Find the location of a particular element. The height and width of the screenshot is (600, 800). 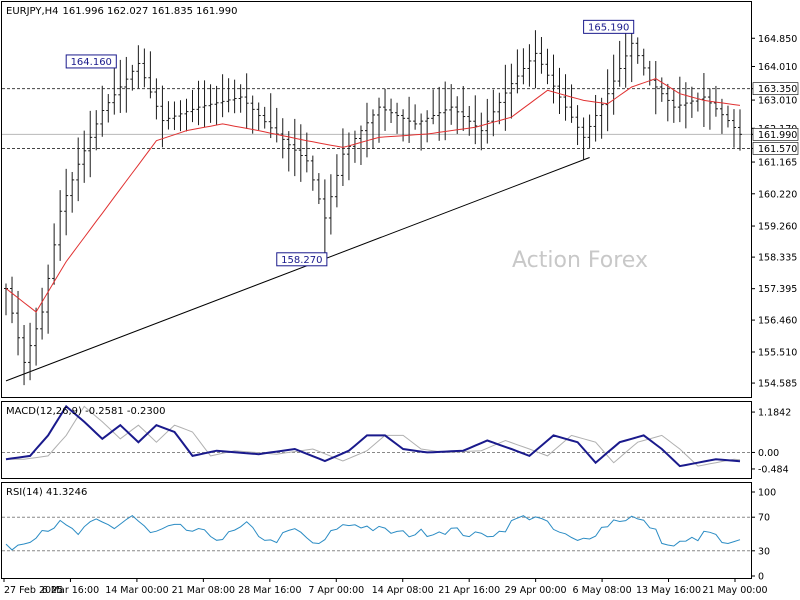

price-tick-label: 161.990 is located at coordinates (777, 135).